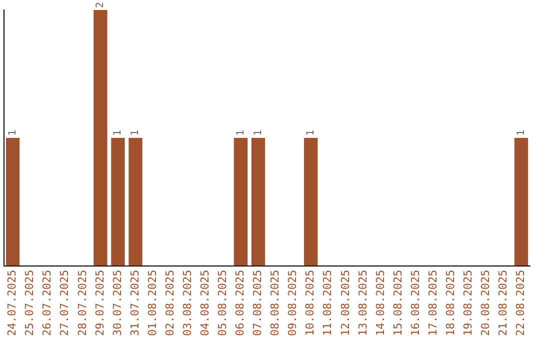  I want to click on x-tick-label: 04.08.2025, so click(205, 303).